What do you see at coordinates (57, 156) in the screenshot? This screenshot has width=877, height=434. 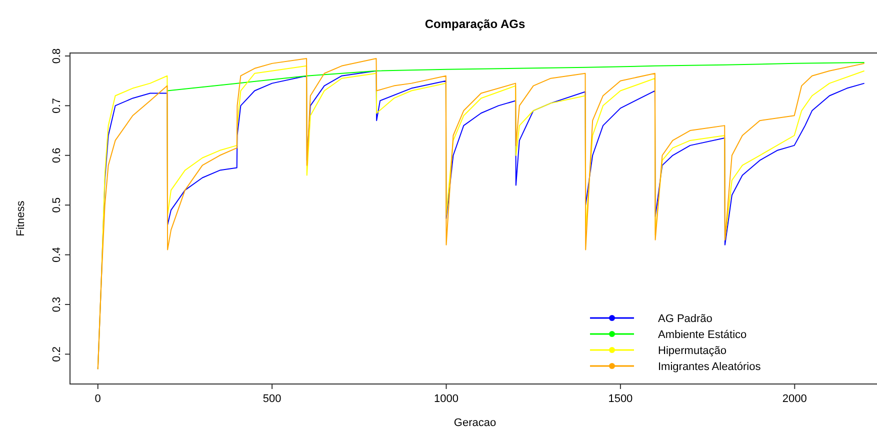 I see `y-tick-label: 0.6` at bounding box center [57, 156].